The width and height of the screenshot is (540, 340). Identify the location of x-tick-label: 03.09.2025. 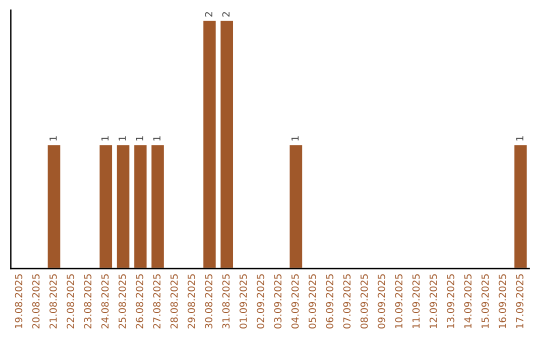
(278, 301).